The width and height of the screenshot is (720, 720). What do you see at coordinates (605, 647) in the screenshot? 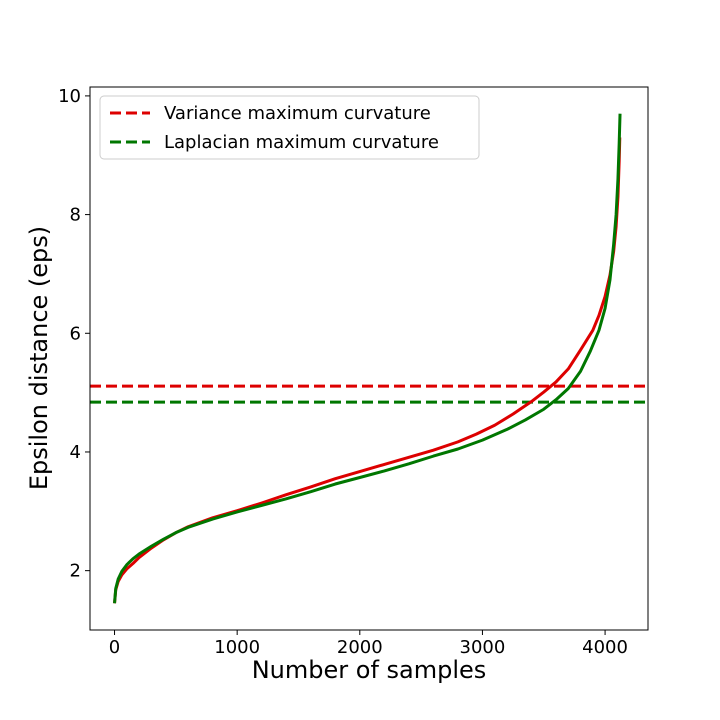
I see `x-tick-label: 4000` at bounding box center [605, 647].